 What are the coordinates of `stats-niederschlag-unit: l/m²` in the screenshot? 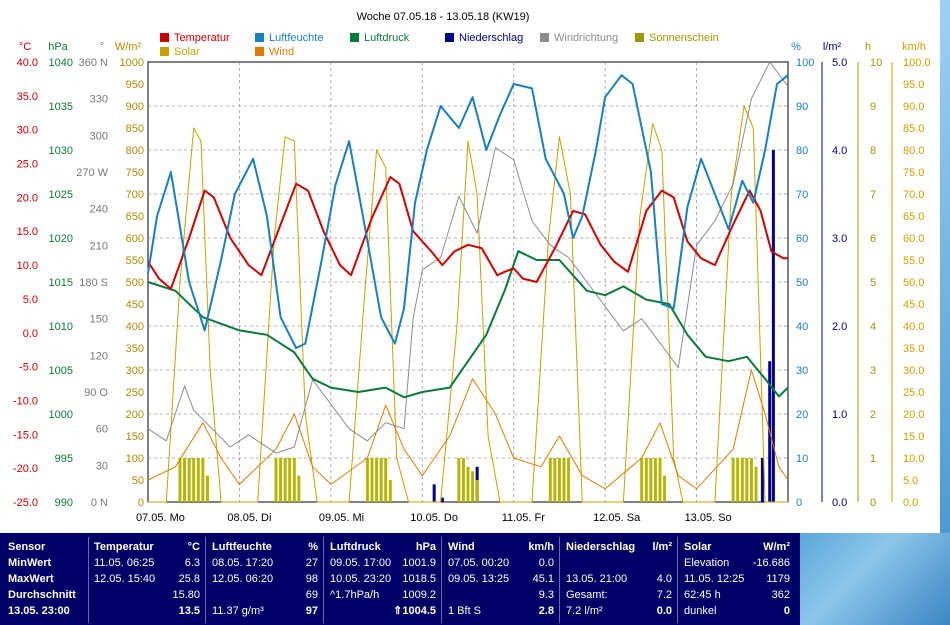 It's located at (662, 547).